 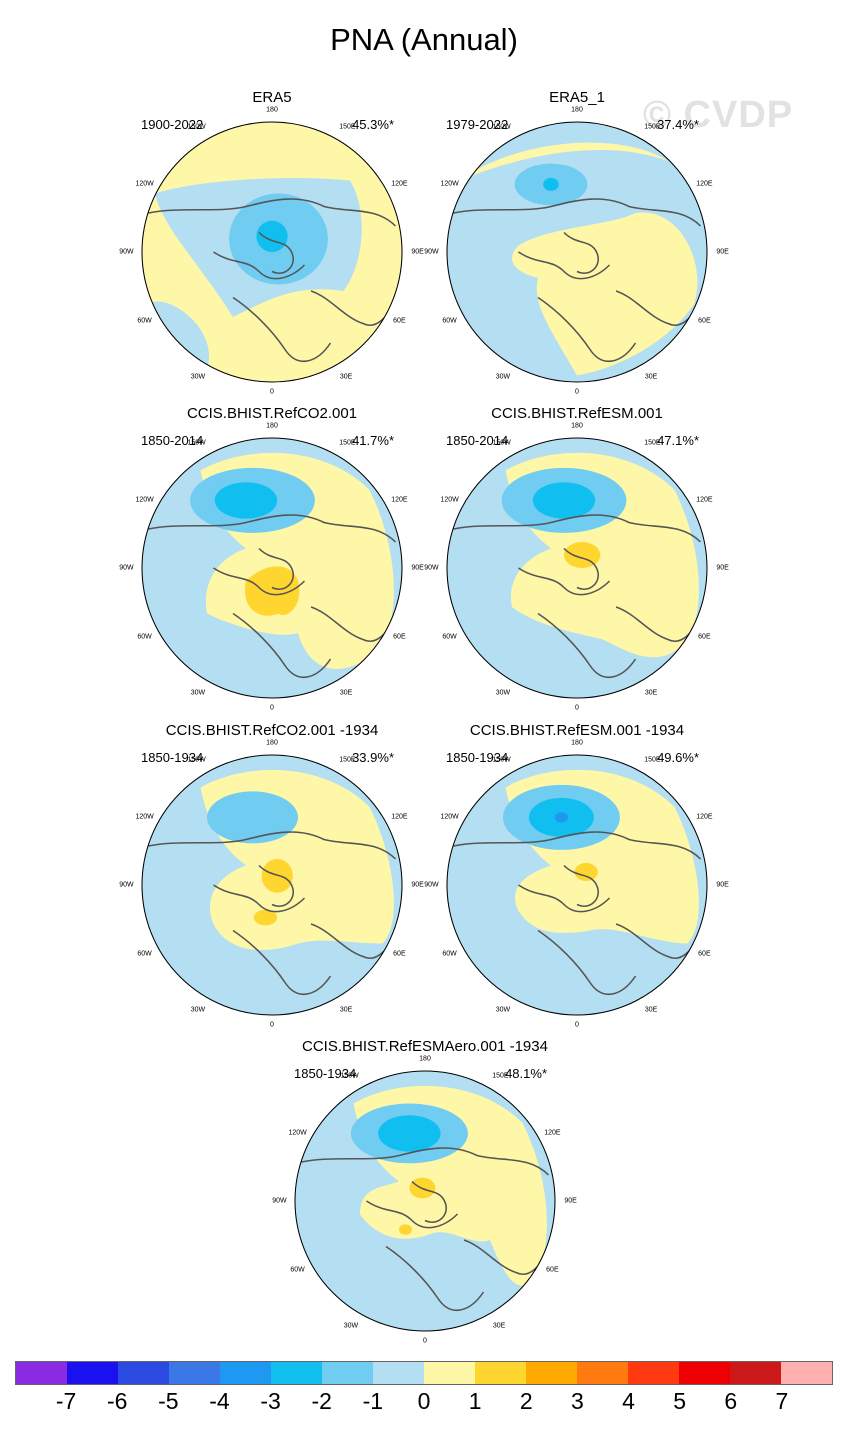 What do you see at coordinates (219, 1401) in the screenshot?
I see `colorbar-tick-label: -4` at bounding box center [219, 1401].